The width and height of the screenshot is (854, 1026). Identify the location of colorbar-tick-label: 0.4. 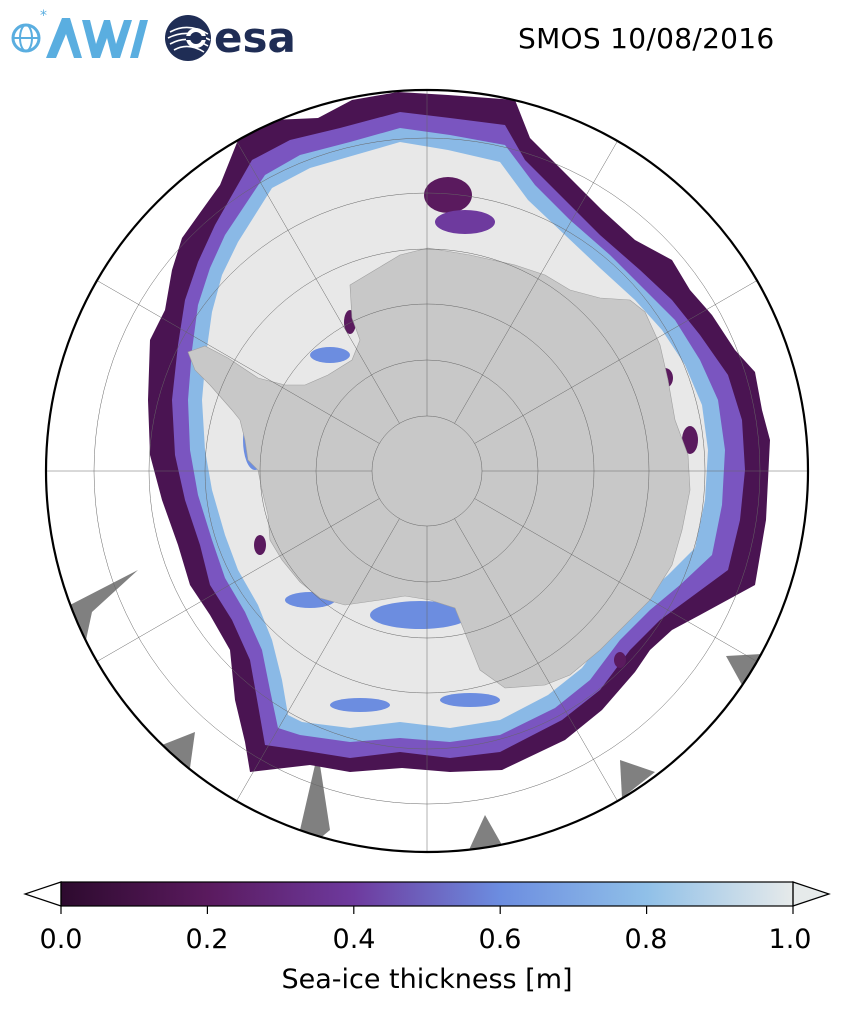
(354, 939).